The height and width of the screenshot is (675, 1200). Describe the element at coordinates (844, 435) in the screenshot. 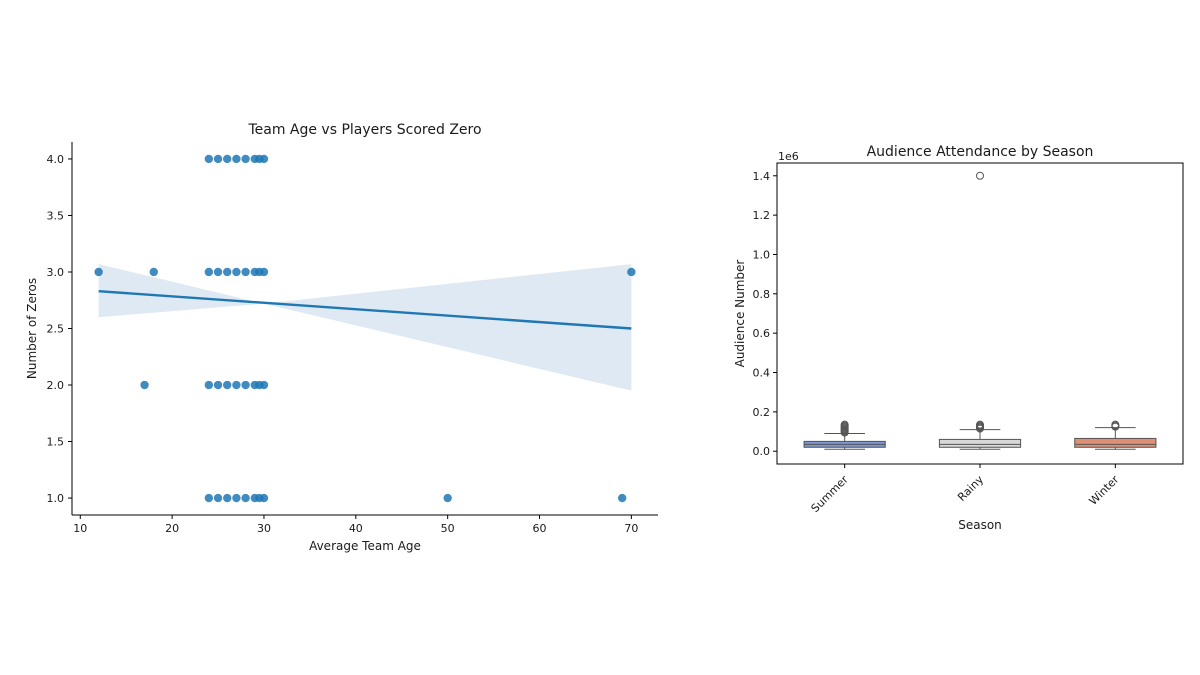

I see `box-summer` at that location.